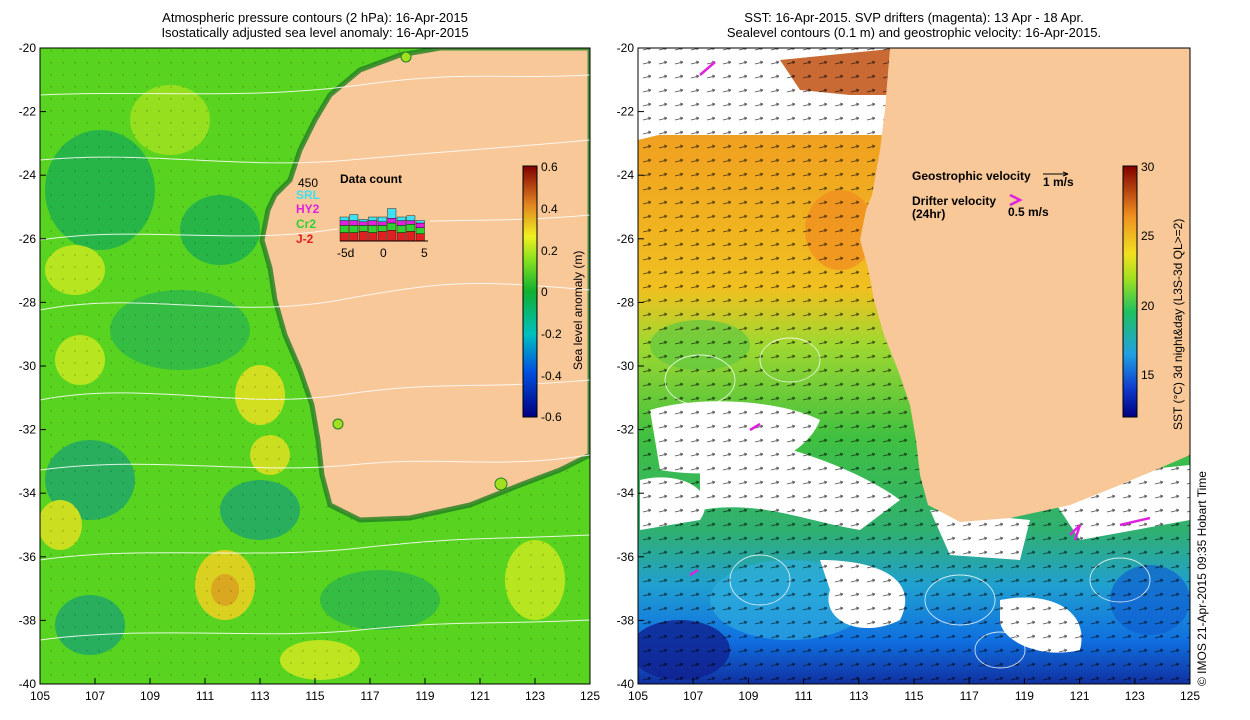 This screenshot has width=1250, height=720. What do you see at coordinates (369, 696) in the screenshot?
I see `left-xtick-label: 117` at bounding box center [369, 696].